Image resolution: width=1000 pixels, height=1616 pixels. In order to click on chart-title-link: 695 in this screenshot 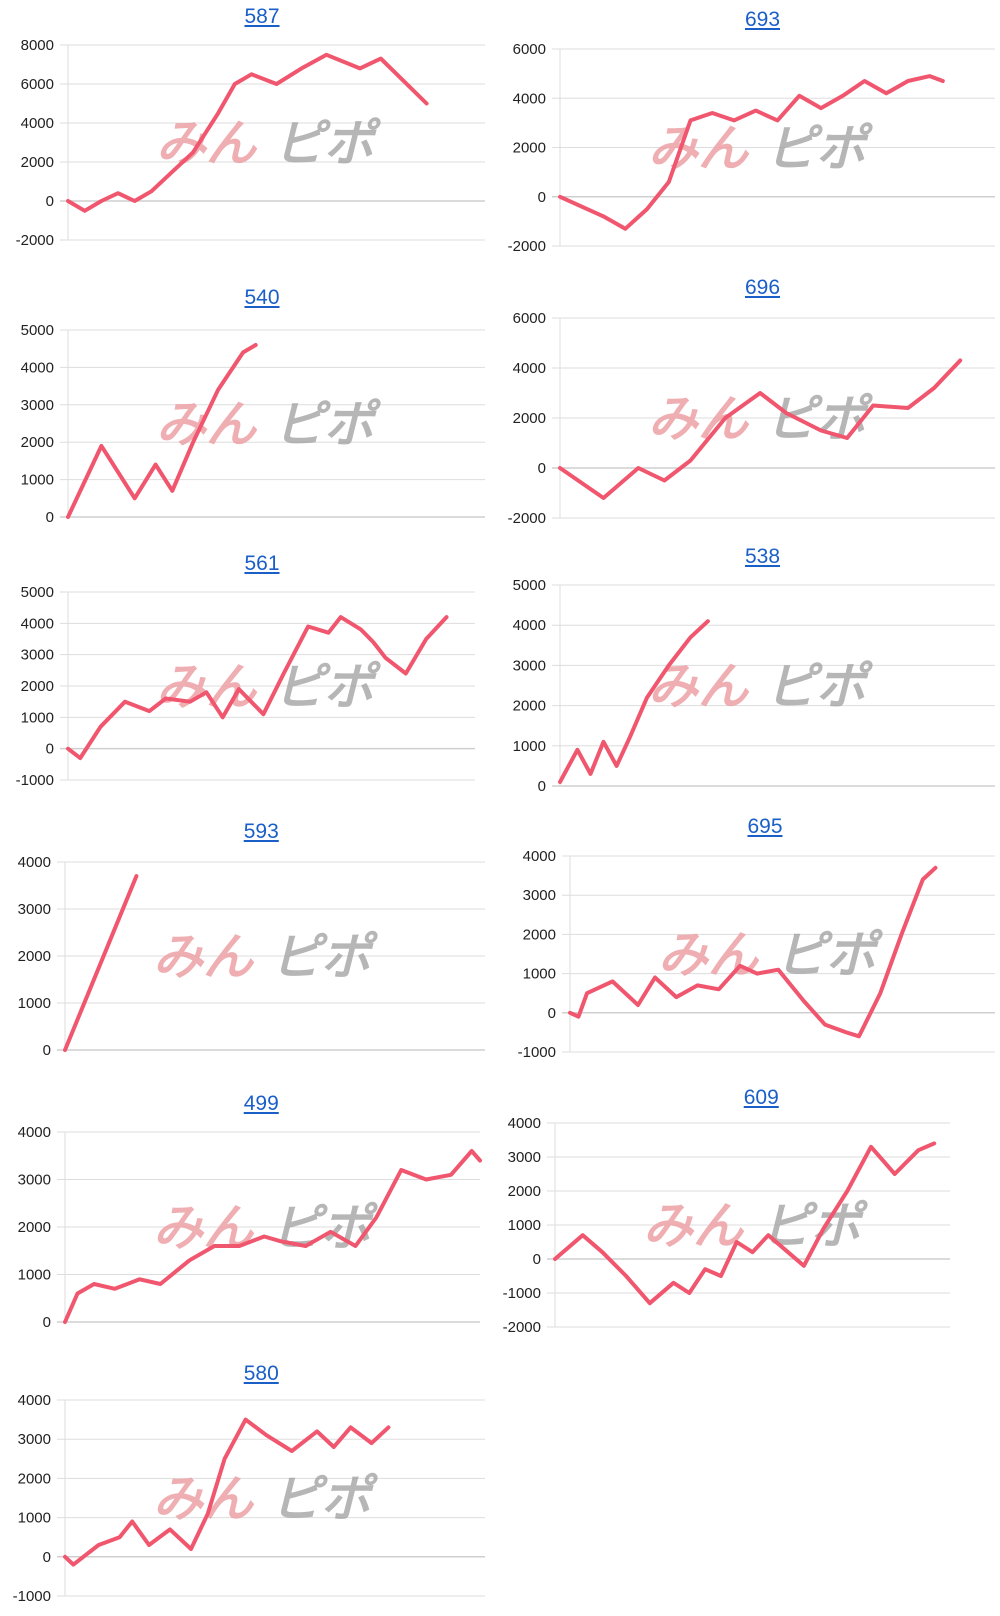, I will do `click(765, 826)`.